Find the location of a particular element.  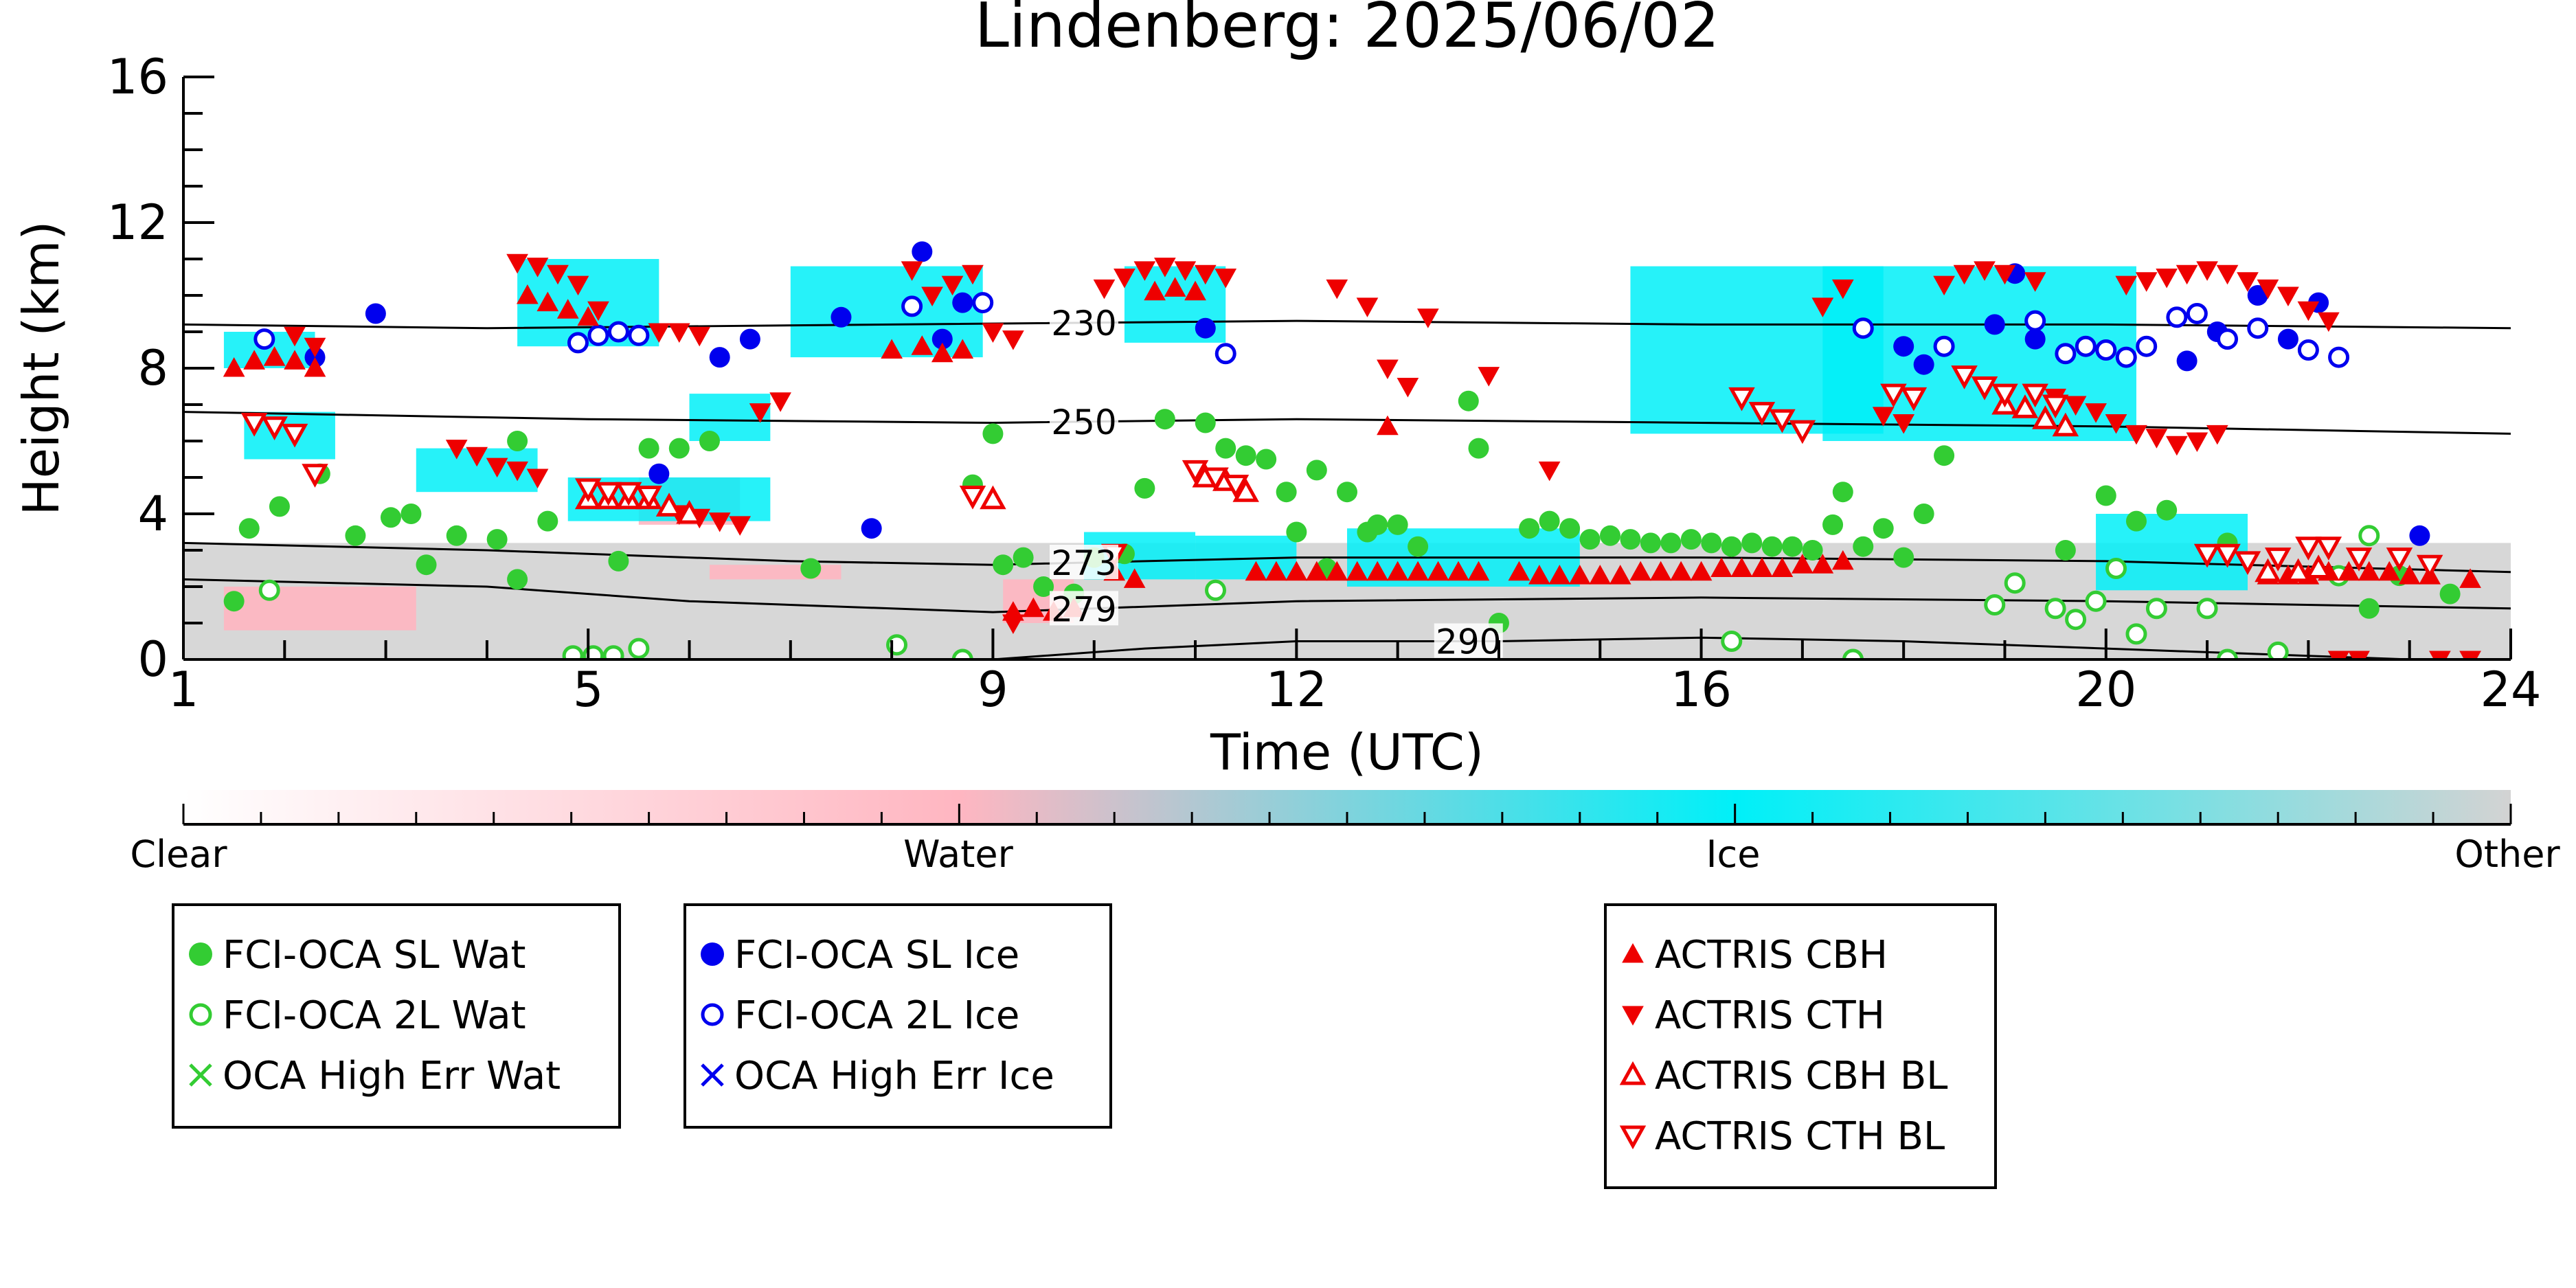

contour-label-bg is located at coordinates (1084, 321).